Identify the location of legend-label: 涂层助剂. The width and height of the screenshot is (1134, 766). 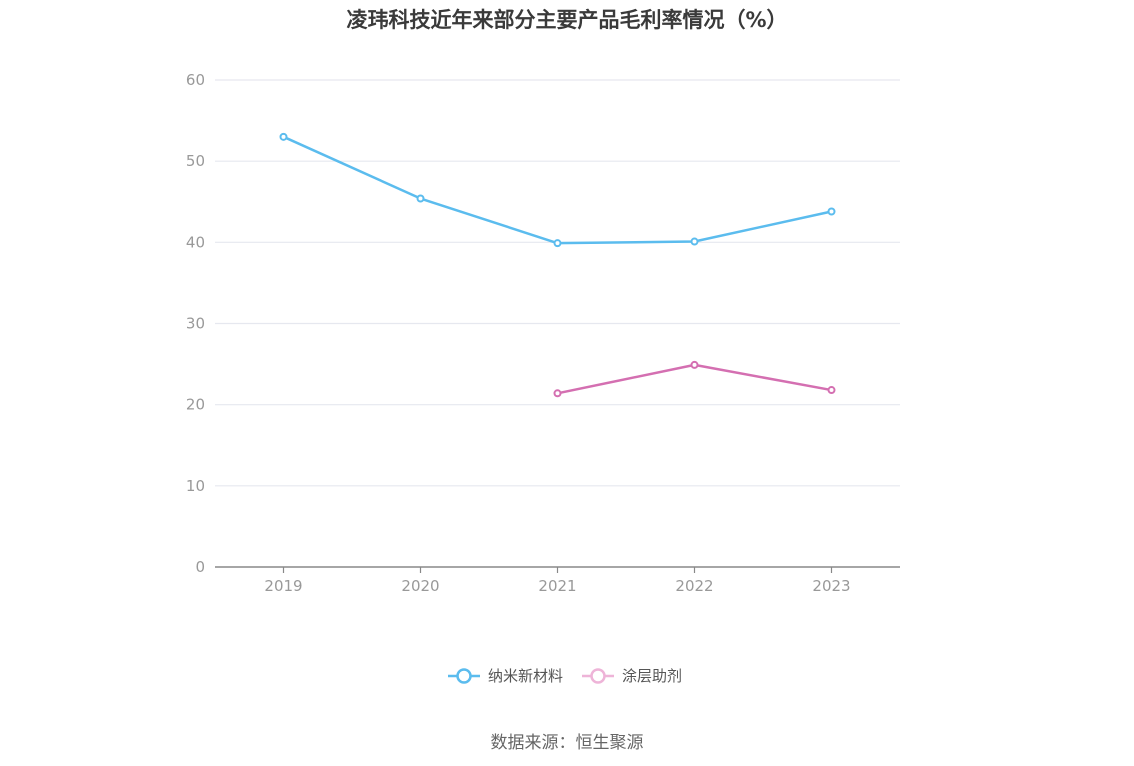
(652, 676).